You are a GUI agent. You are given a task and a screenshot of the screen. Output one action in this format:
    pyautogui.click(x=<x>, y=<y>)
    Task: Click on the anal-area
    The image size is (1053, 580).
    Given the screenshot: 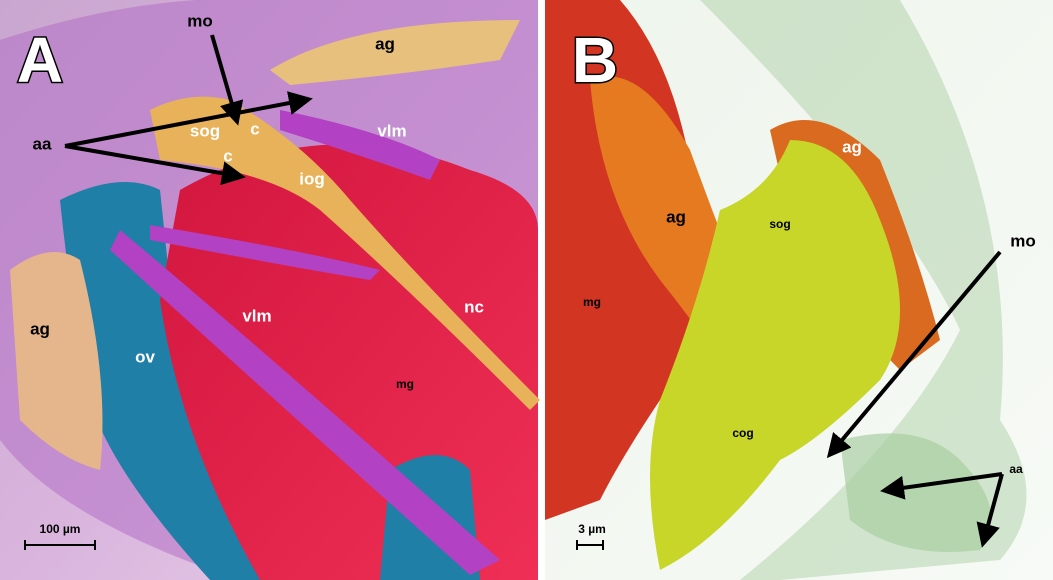 What is the action you would take?
    pyautogui.click(x=916, y=492)
    